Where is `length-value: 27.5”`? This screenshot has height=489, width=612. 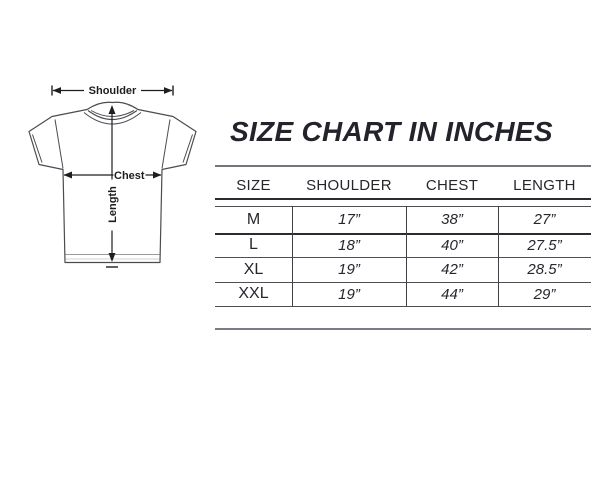 length-value: 27.5” is located at coordinates (544, 245).